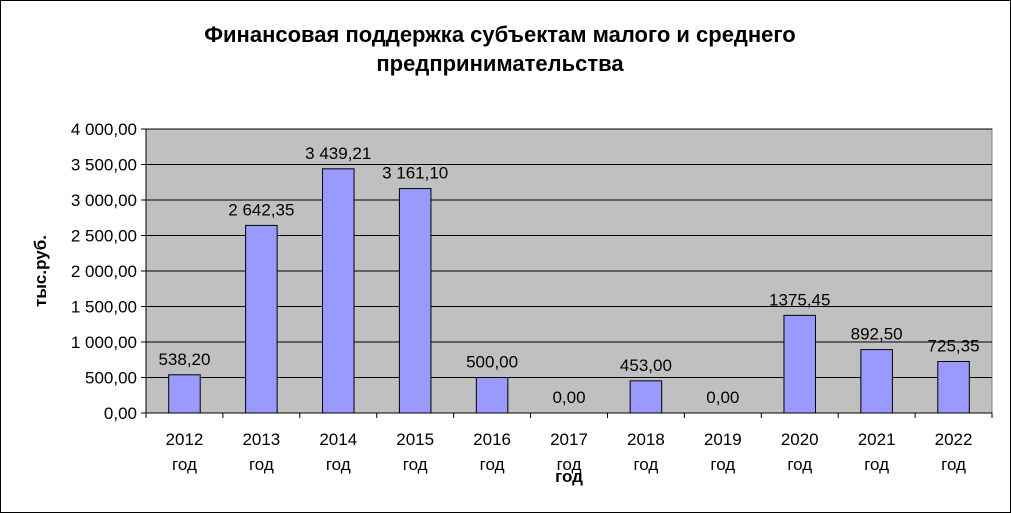  Describe the element at coordinates (120, 413) in the screenshot. I see `y-tick-label: 0,00` at that location.